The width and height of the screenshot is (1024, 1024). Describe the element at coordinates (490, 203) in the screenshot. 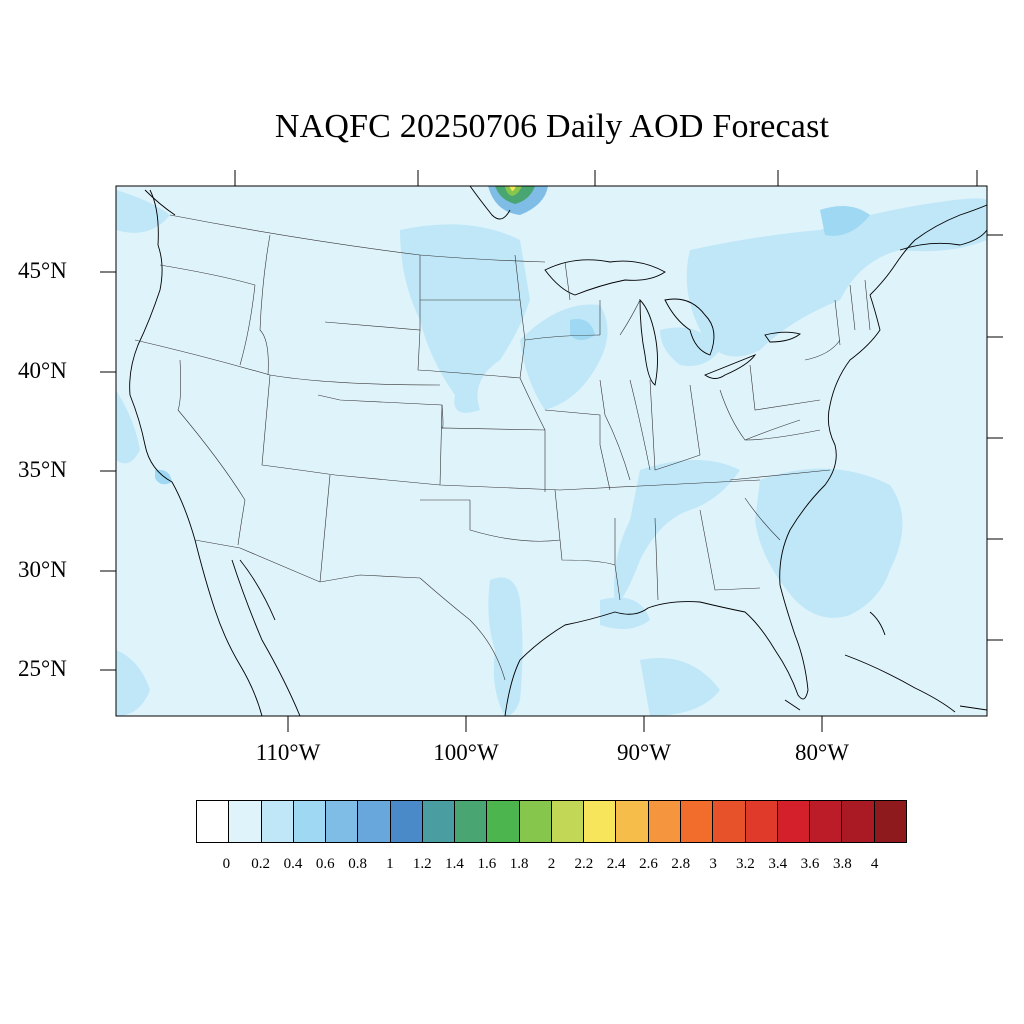

I see `hudson-bay-shore` at that location.